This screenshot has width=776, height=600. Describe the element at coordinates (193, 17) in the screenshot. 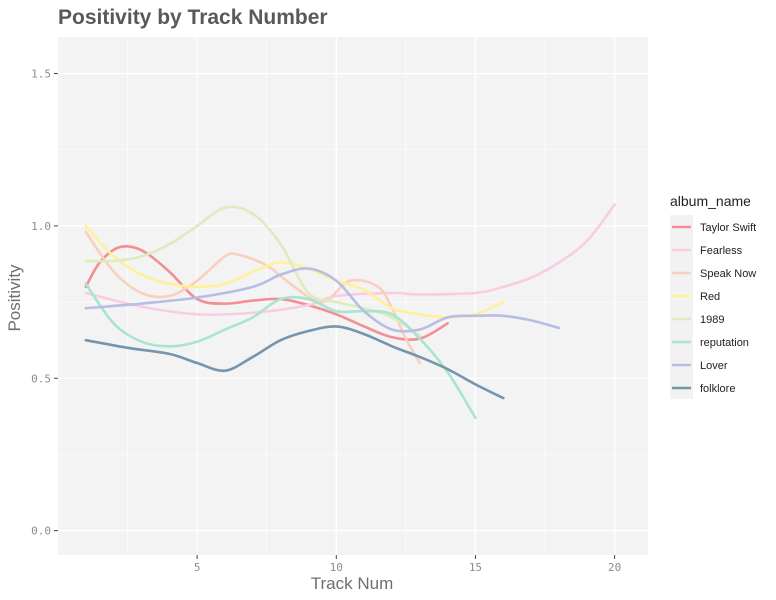

I see `chart-title: Positivity by Track Number` at that location.